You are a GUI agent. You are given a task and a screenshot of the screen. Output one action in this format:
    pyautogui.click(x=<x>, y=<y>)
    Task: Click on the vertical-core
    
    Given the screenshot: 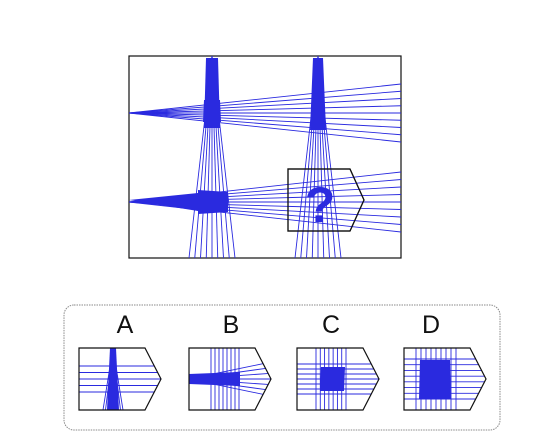 What is the action you would take?
    pyautogui.click(x=113, y=379)
    